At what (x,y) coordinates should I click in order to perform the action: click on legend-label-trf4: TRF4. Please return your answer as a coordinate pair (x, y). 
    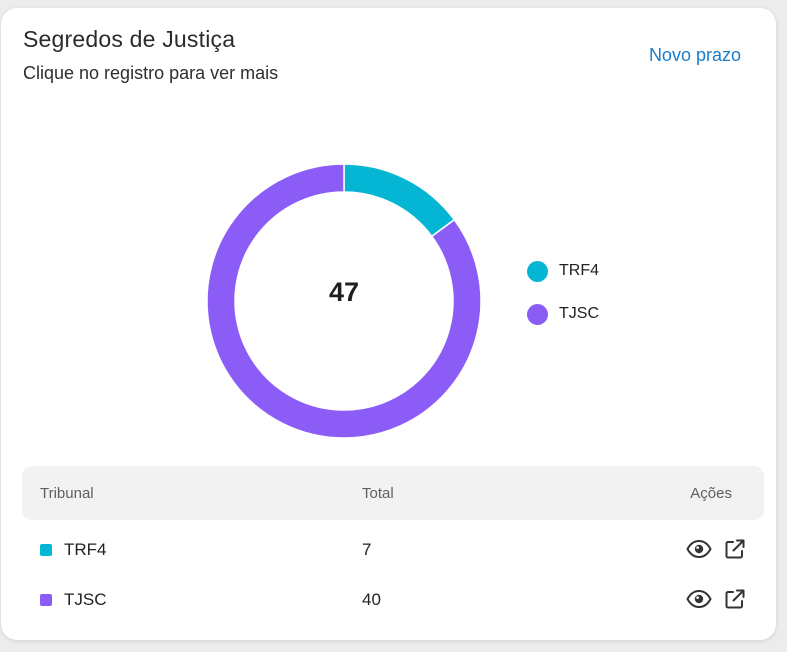
    Looking at the image, I should click on (579, 270).